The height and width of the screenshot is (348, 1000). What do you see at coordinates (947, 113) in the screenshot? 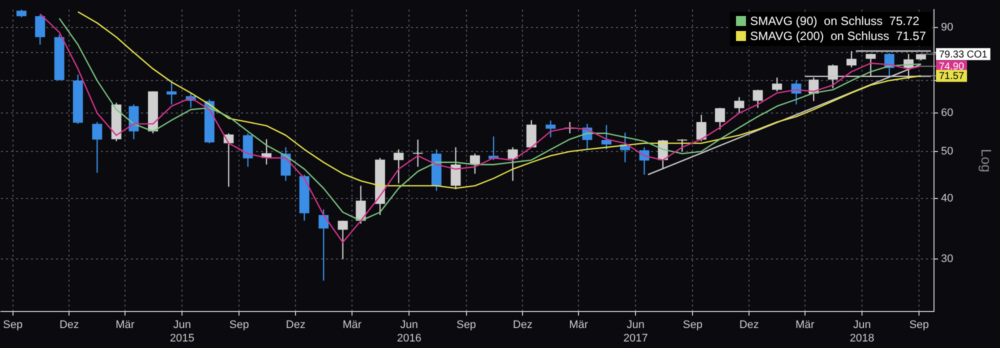
I see `y-tick-label: 60` at bounding box center [947, 113].